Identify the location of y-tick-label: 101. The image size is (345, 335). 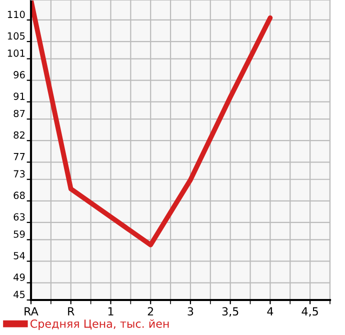
(16, 53).